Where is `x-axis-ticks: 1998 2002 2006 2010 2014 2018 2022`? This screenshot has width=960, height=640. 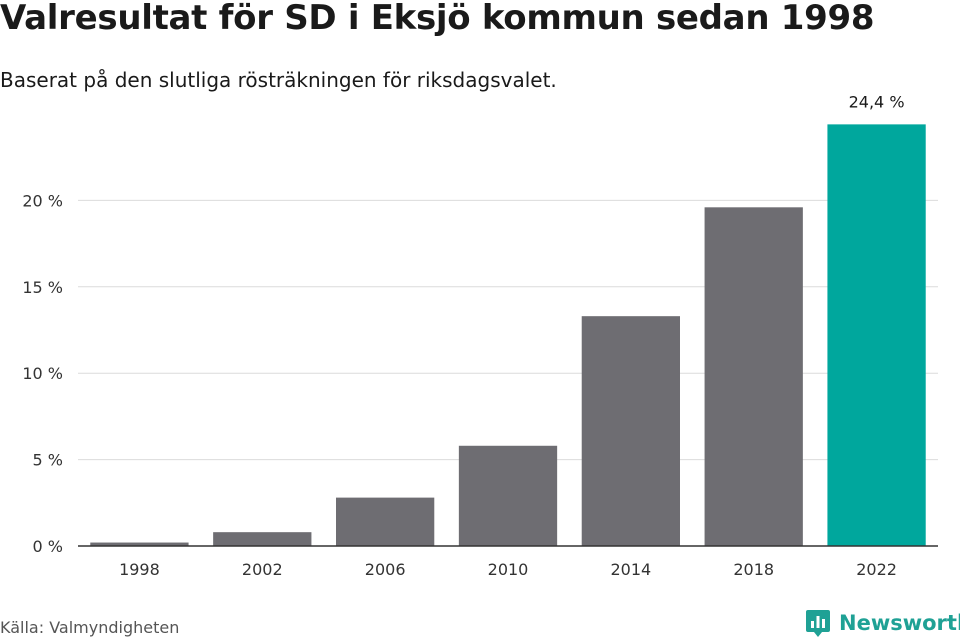 x-axis-ticks: 1998 2002 2006 2010 2014 2018 2022 is located at coordinates (508, 569).